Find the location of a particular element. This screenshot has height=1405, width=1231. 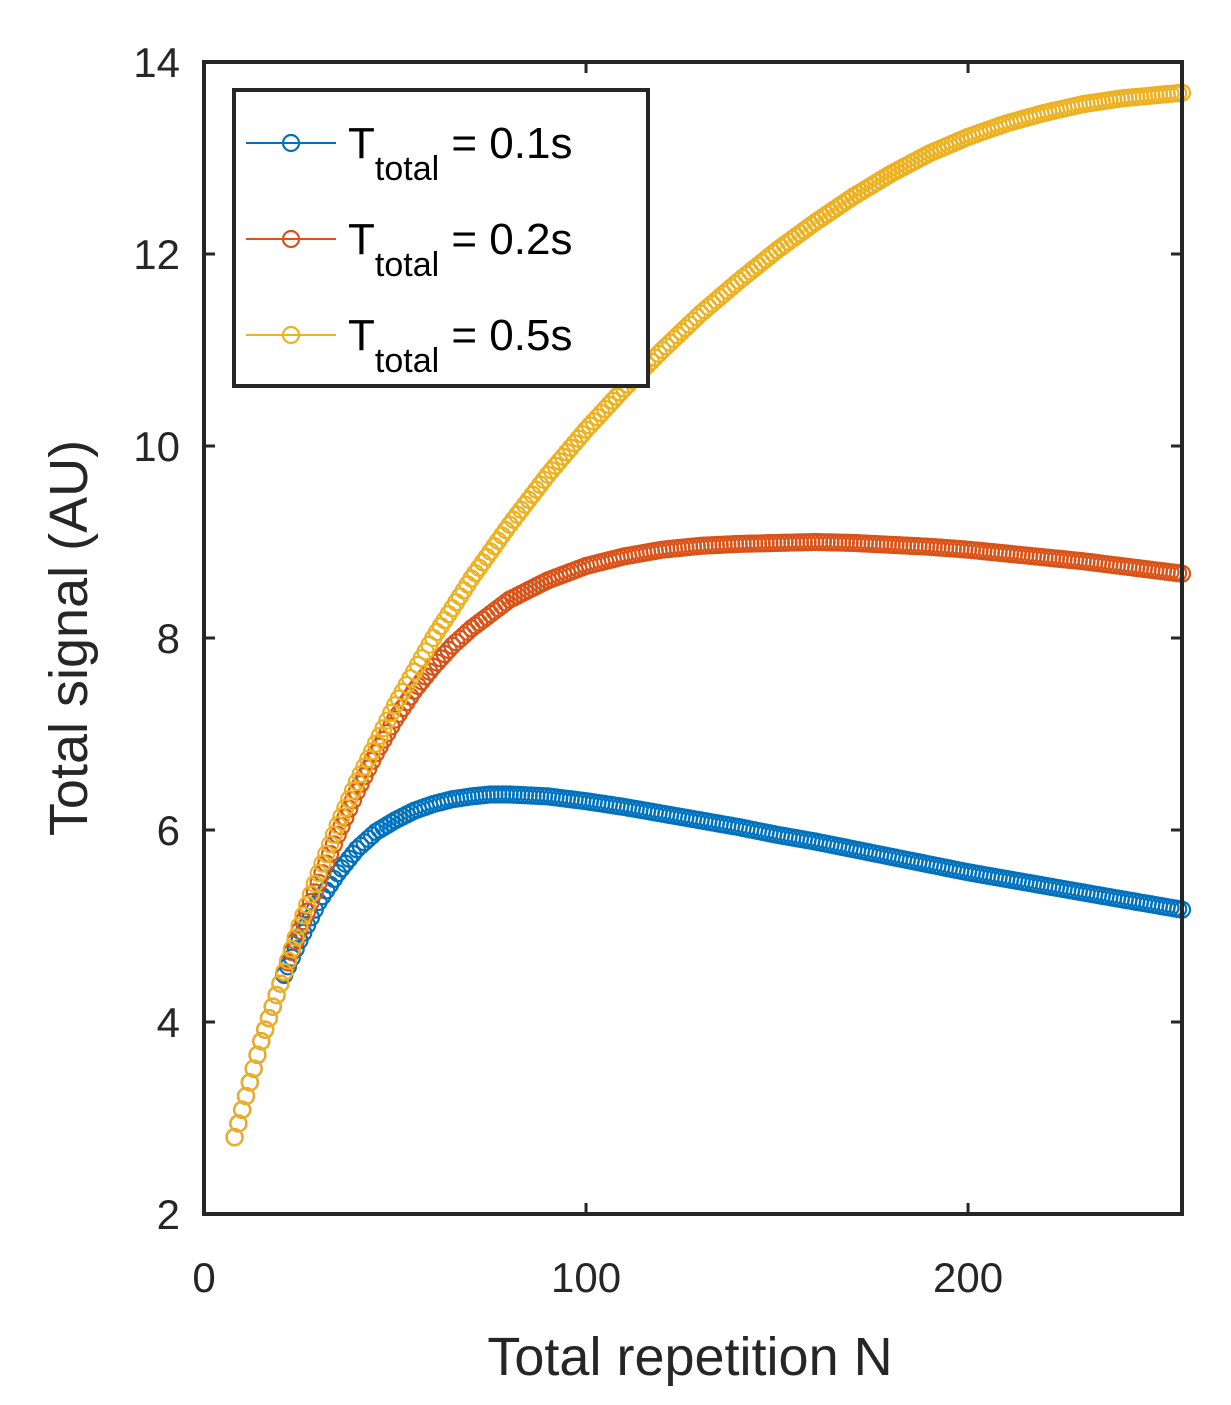

x-axis-title: Total repetition N is located at coordinates (689, 1357).